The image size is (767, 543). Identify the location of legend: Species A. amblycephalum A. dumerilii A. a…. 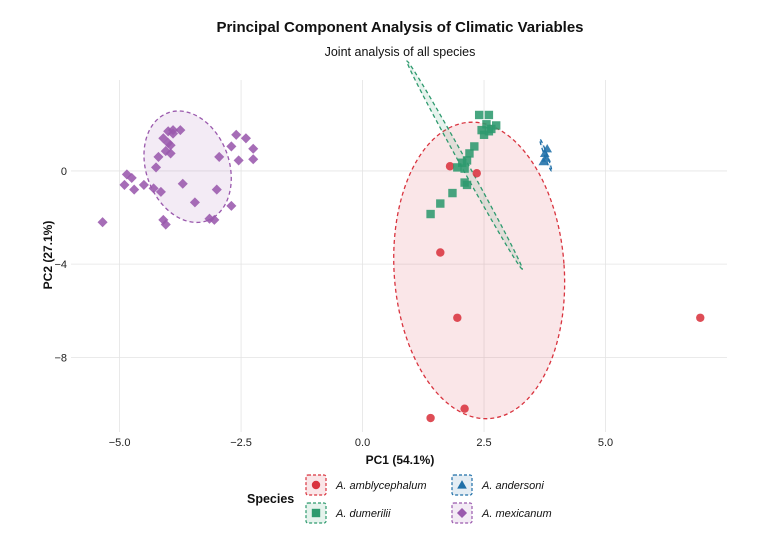
(399, 499).